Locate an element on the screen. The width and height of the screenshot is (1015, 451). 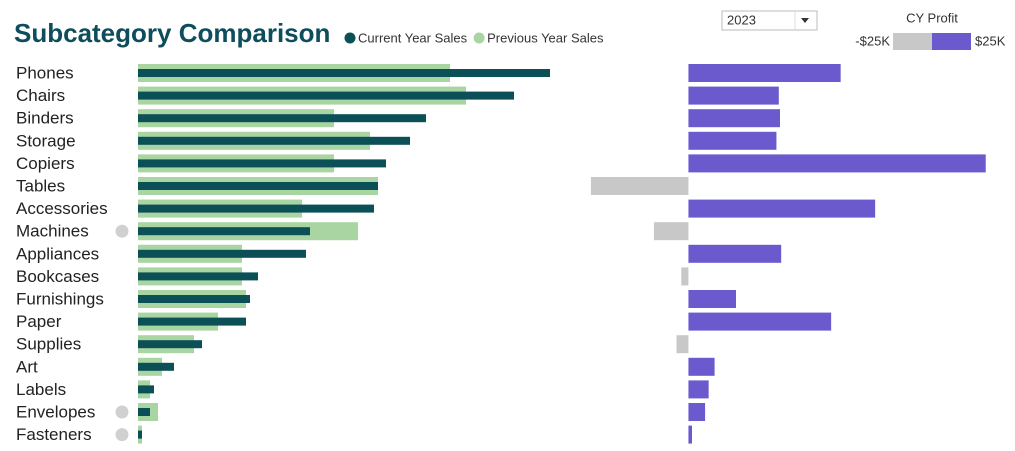
category-label: Supplies is located at coordinates (48, 344).